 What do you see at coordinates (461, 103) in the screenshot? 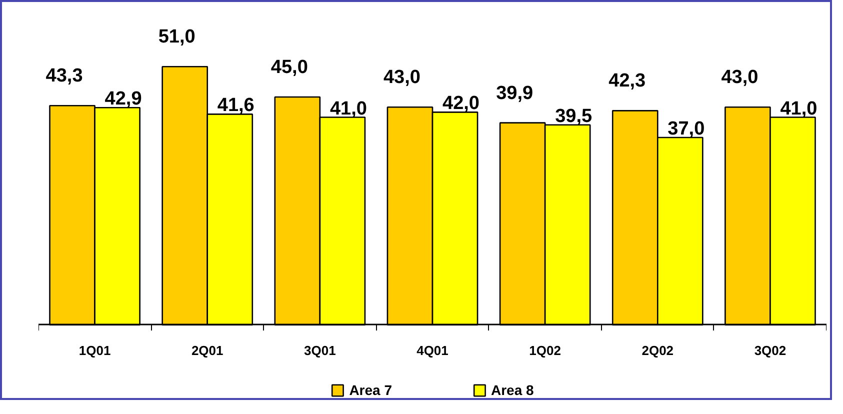
I see `data-label: 42,0` at bounding box center [461, 103].